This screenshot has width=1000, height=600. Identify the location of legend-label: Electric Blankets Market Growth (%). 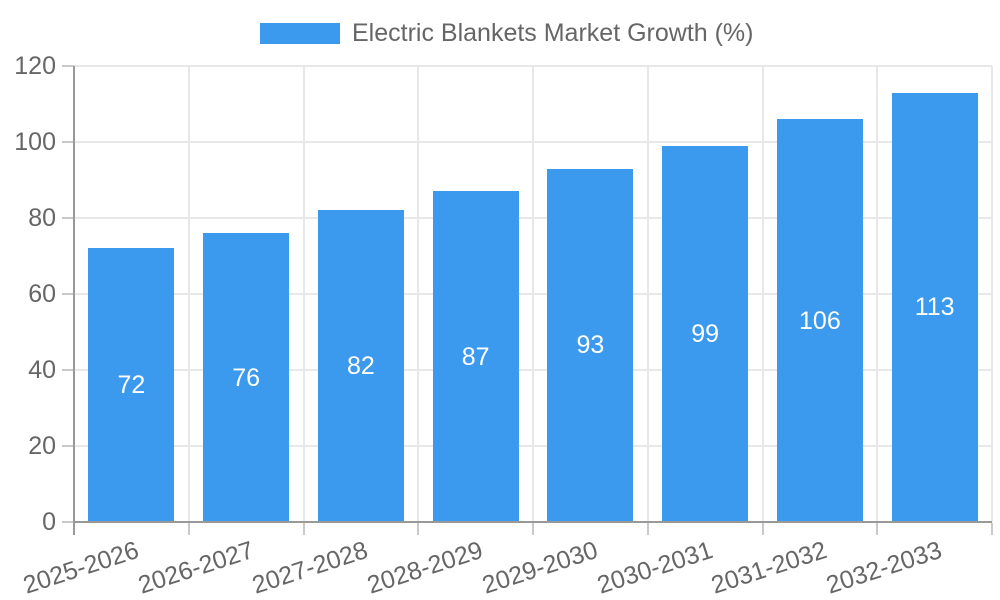
(553, 33).